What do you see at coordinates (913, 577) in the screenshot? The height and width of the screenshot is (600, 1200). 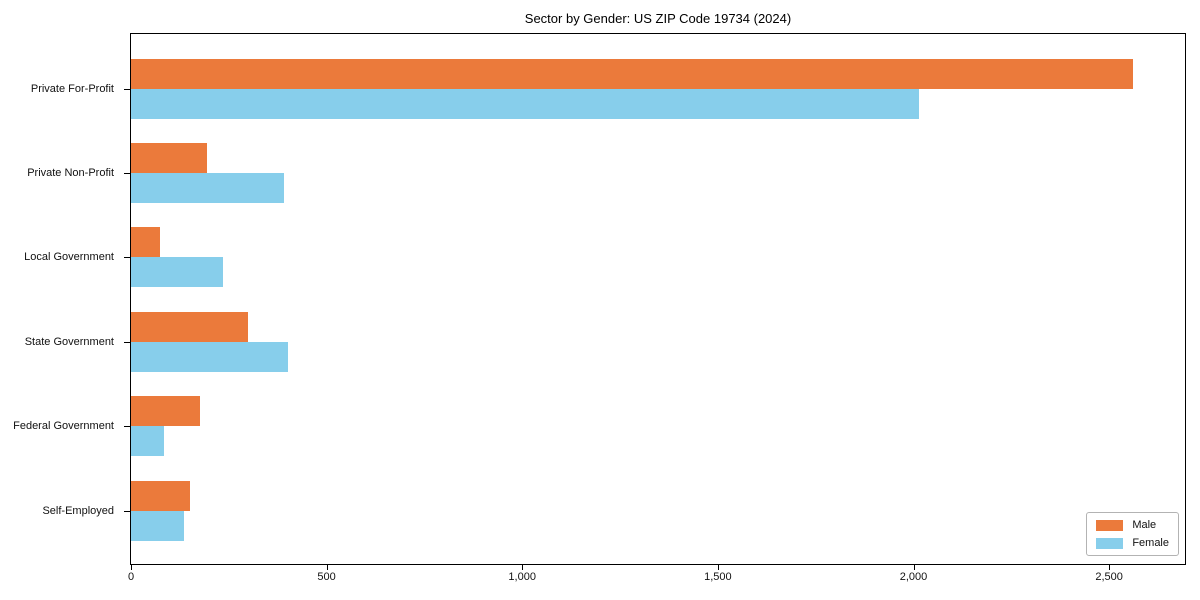 I see `x-tick-label: 2,000` at bounding box center [913, 577].